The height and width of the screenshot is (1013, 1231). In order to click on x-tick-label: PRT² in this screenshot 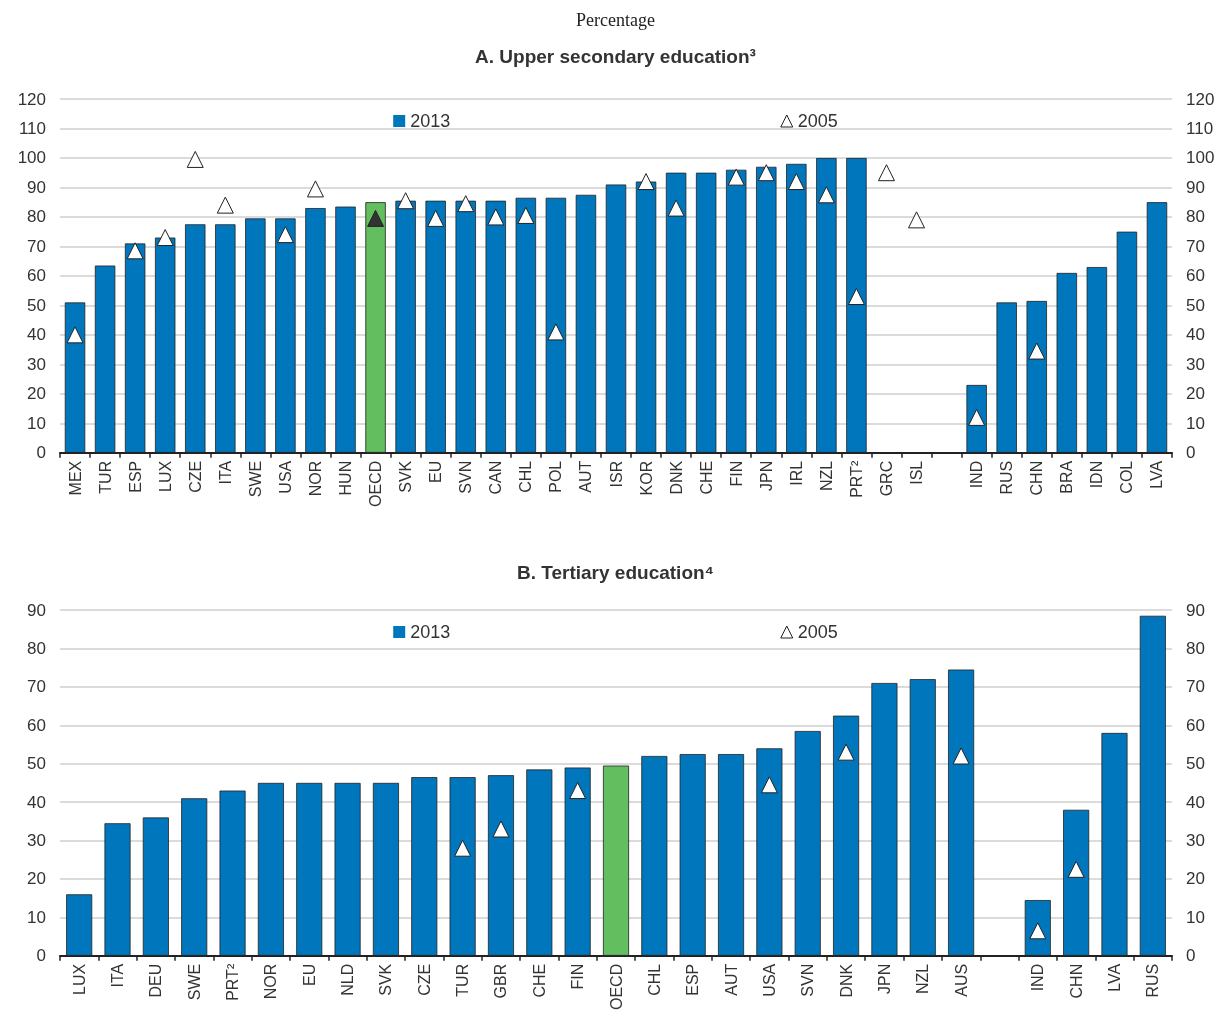, I will do `click(233, 982)`.